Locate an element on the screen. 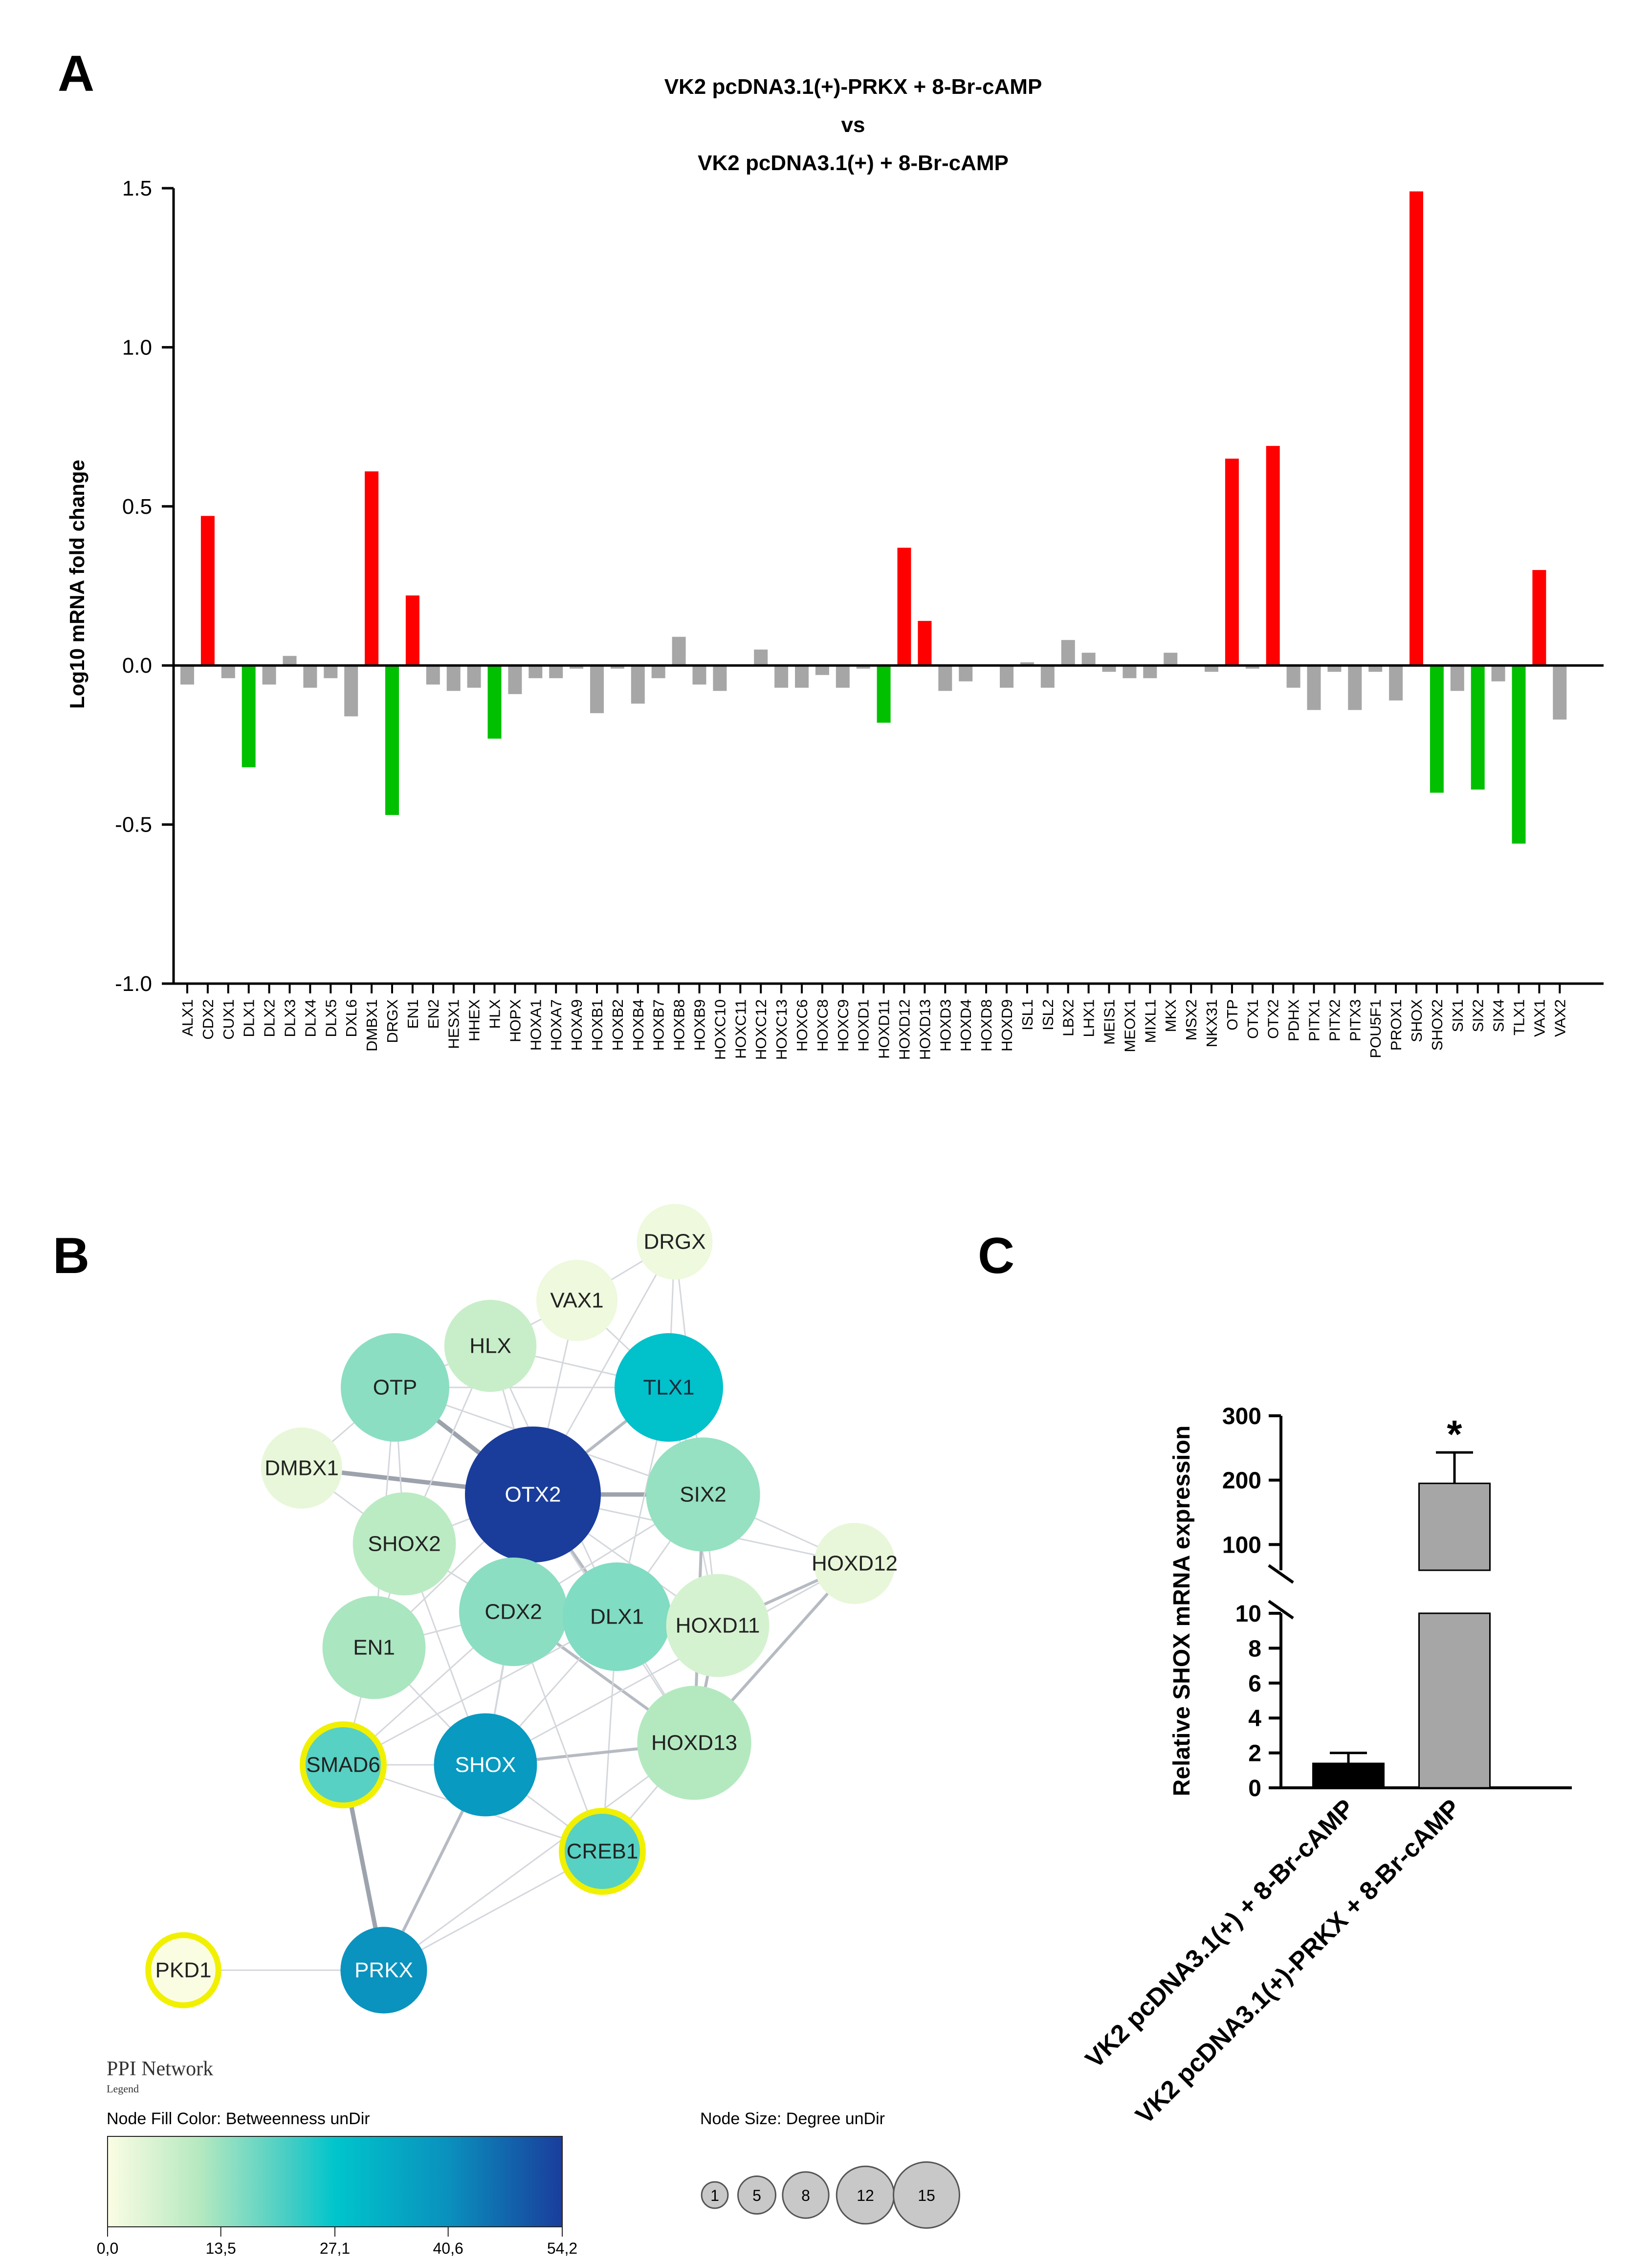 Image resolution: width=1652 pixels, height=2263 pixels. panel-label-b: B is located at coordinates (71, 1256).